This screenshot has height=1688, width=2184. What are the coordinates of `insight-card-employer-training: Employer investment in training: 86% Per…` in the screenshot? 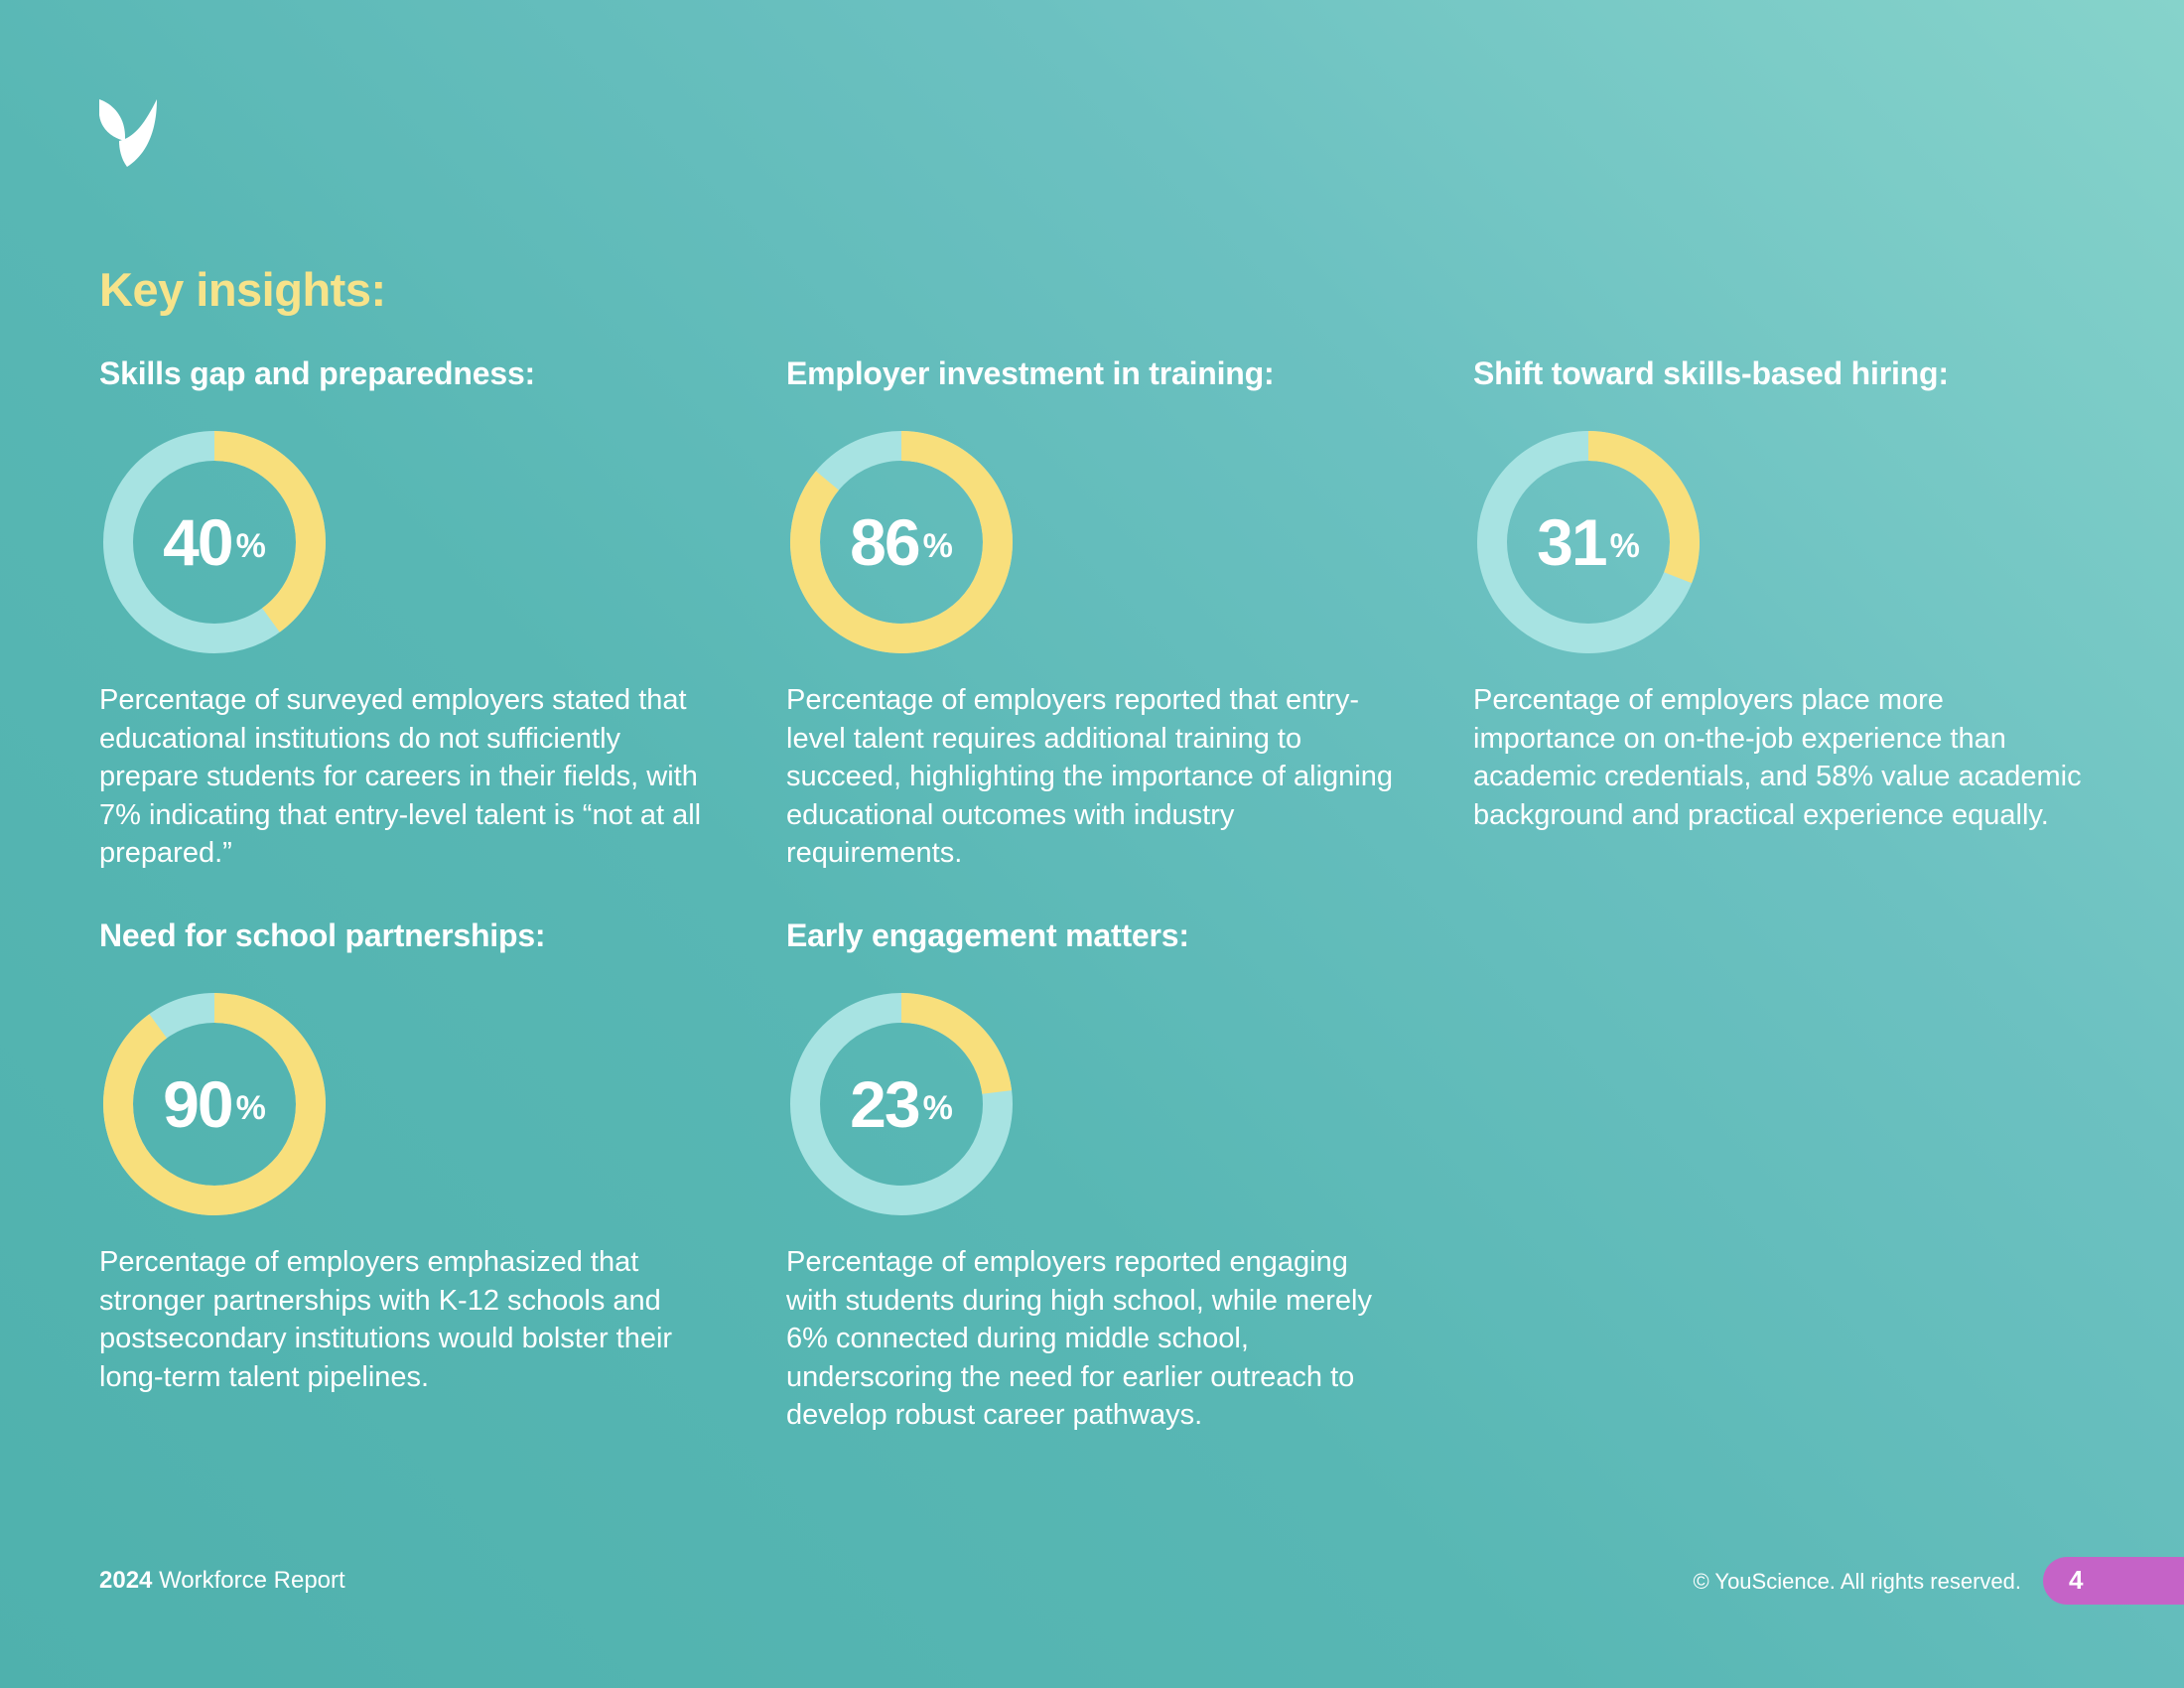 It's located at (1094, 614).